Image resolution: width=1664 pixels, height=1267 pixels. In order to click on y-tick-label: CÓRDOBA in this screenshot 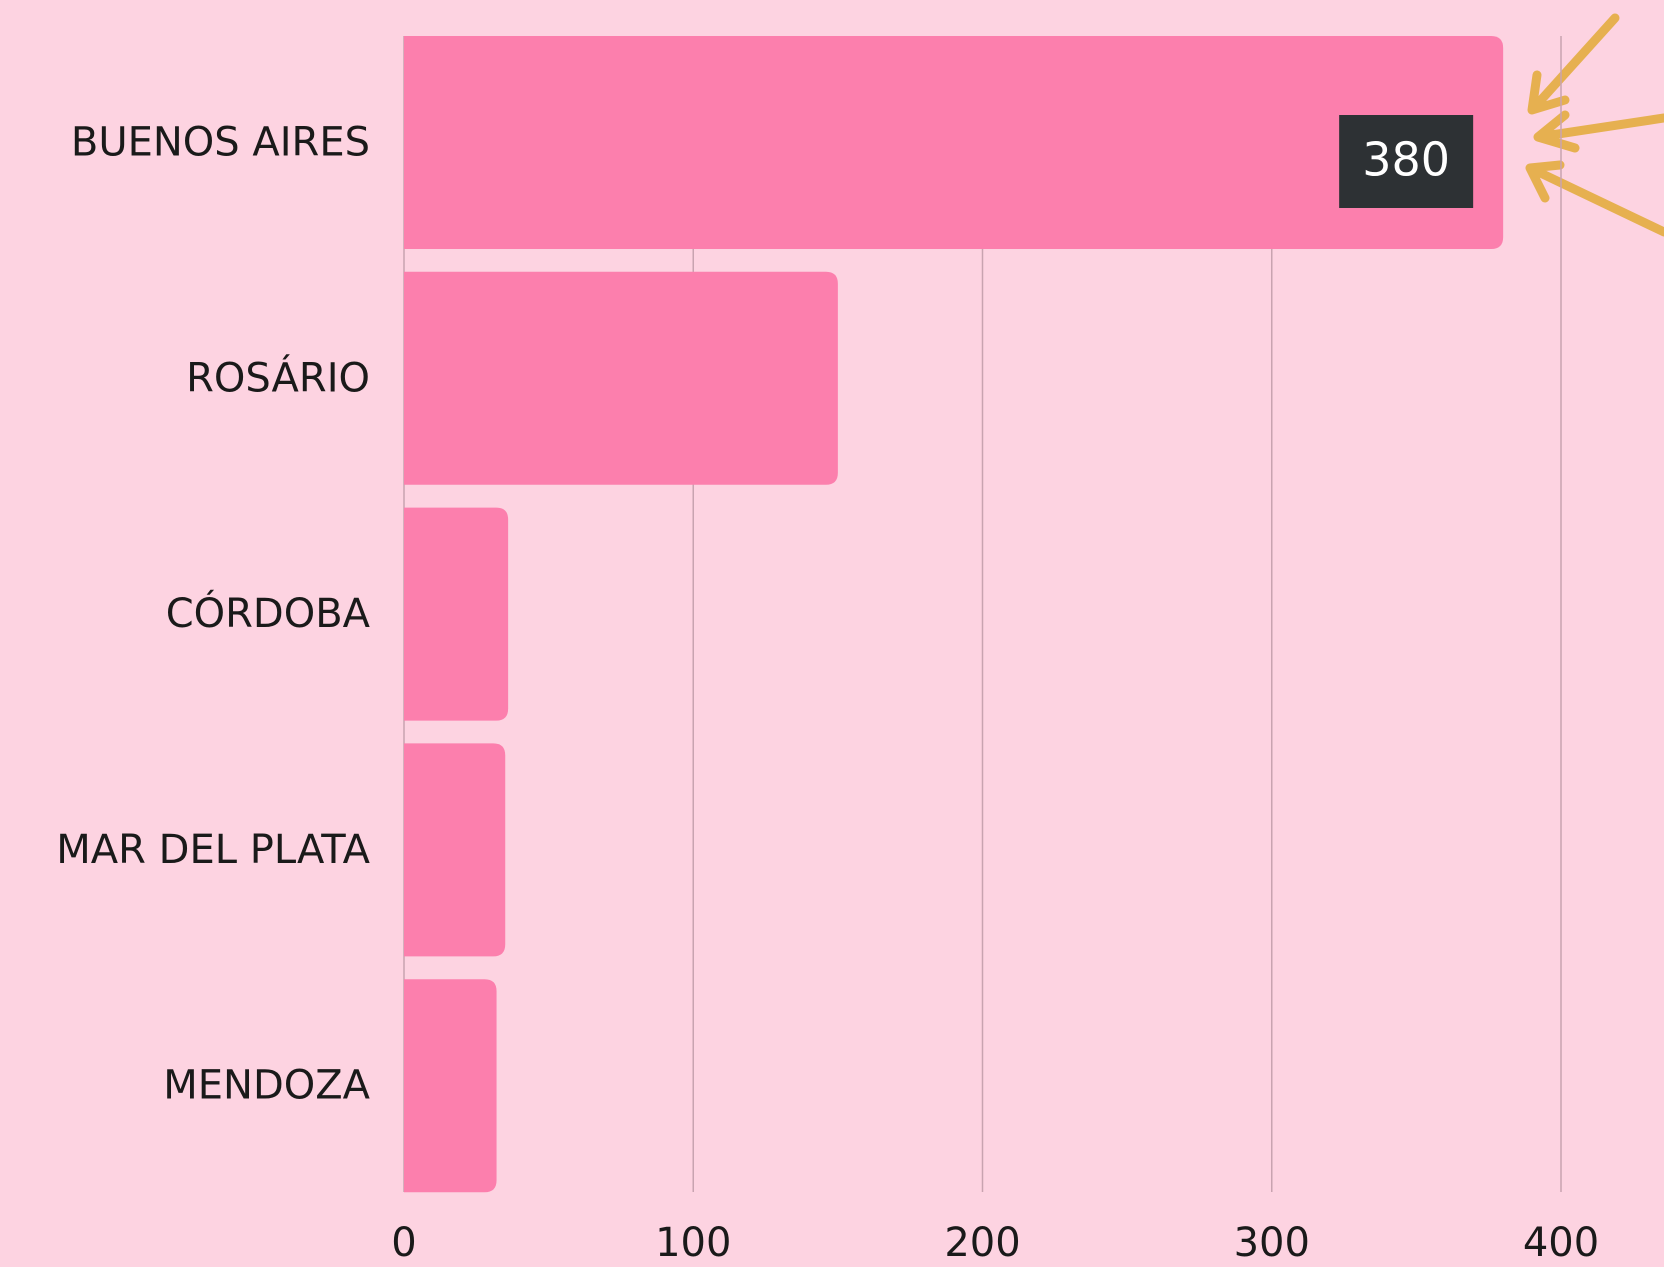, I will do `click(268, 613)`.